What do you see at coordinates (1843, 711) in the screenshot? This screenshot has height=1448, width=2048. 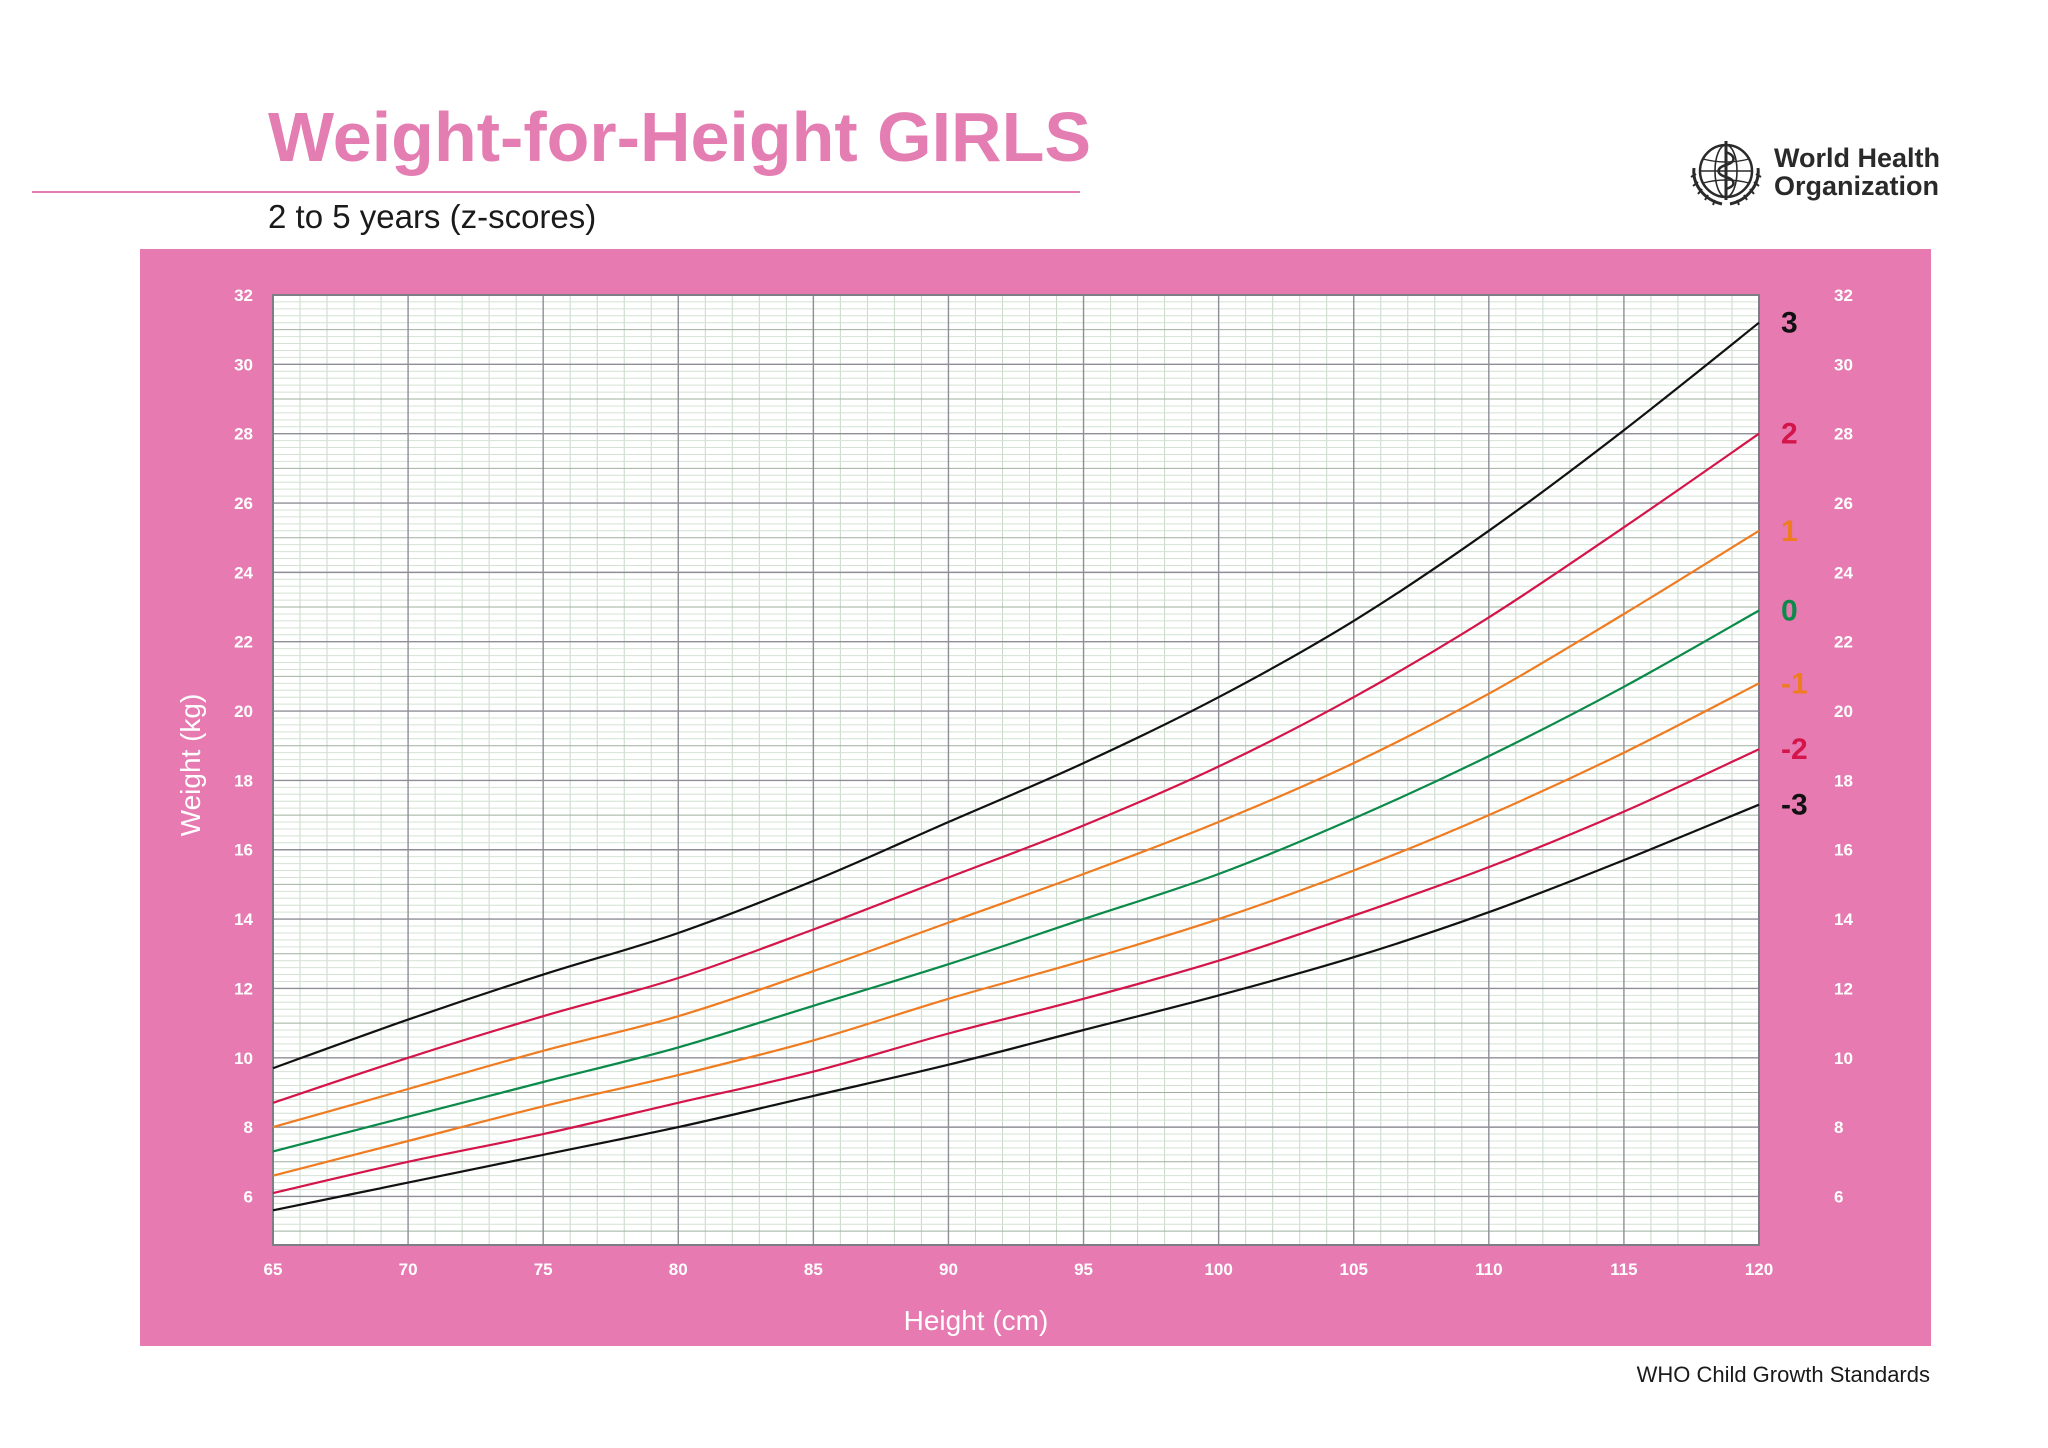 I see `y-tick-label-right: 20` at bounding box center [1843, 711].